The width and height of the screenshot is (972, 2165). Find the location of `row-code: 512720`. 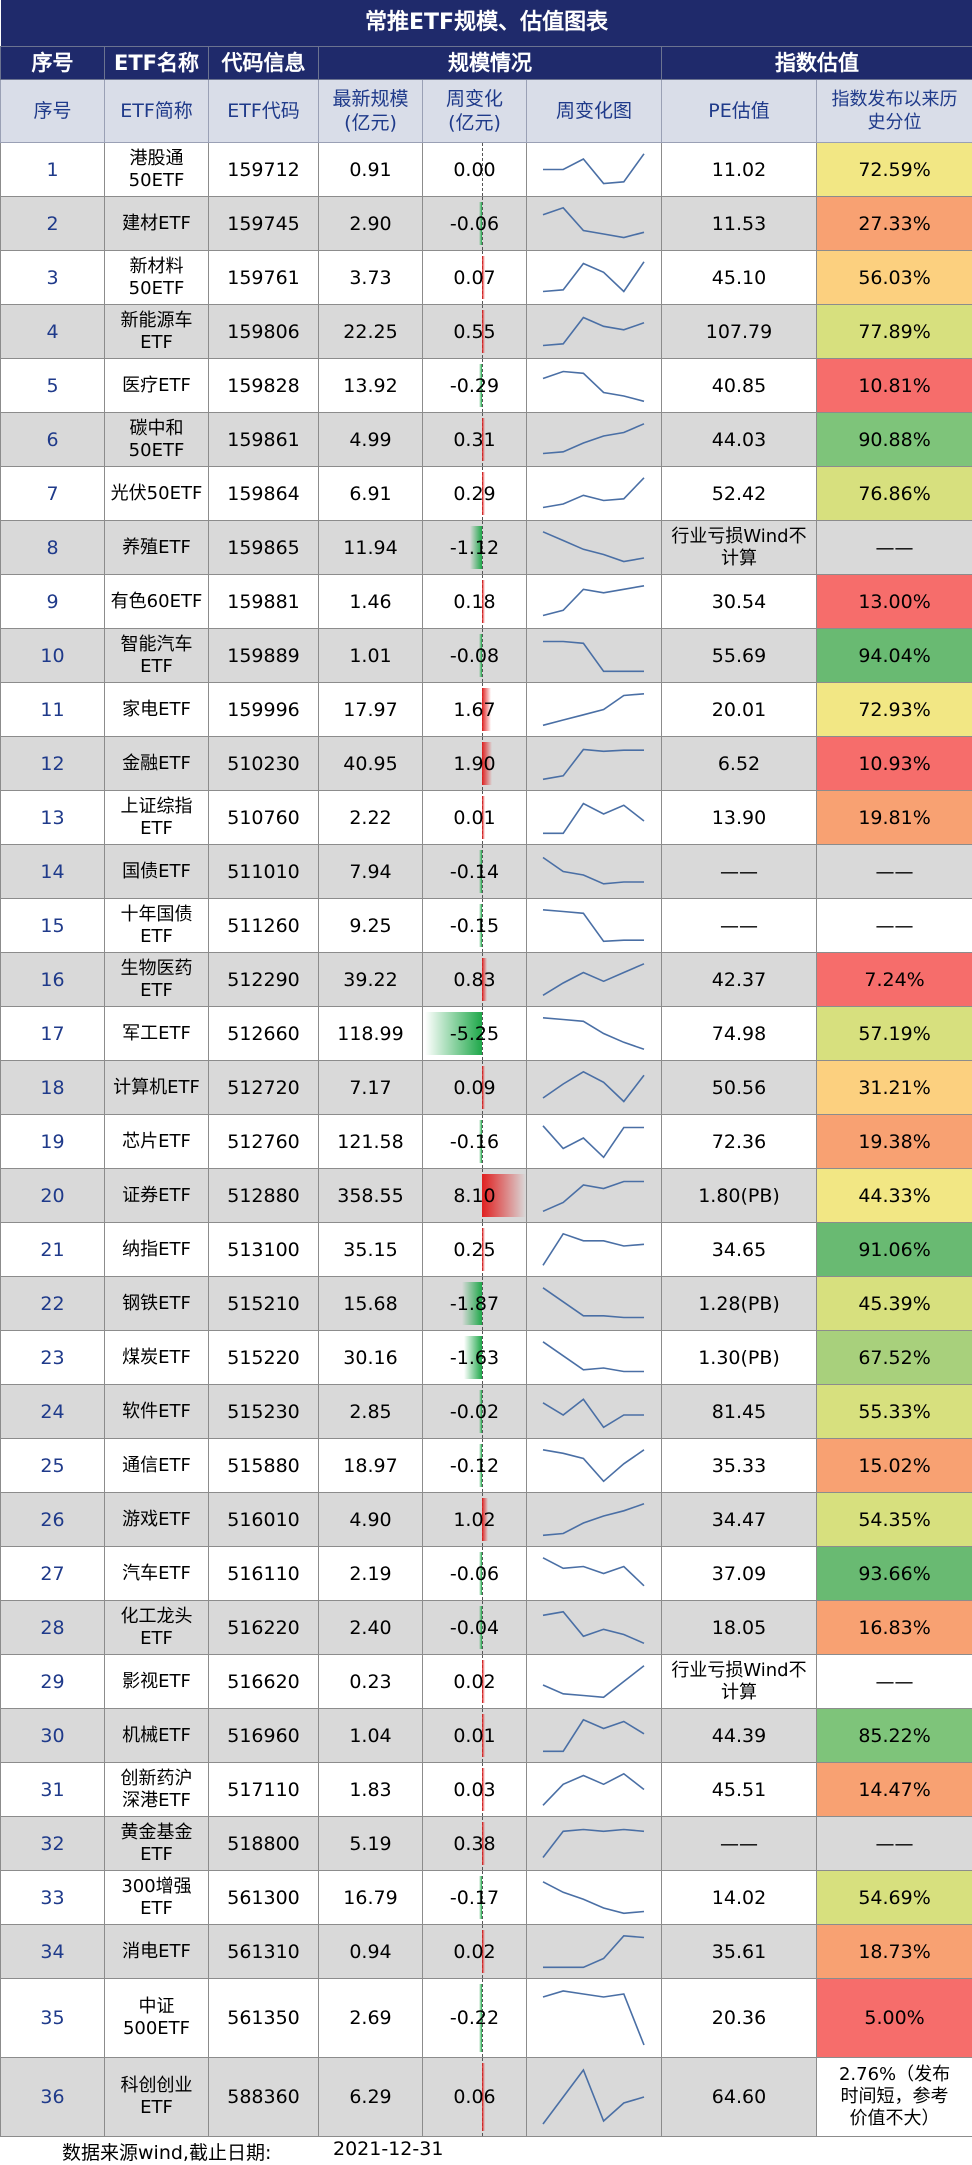

row-code: 512720 is located at coordinates (264, 1088).